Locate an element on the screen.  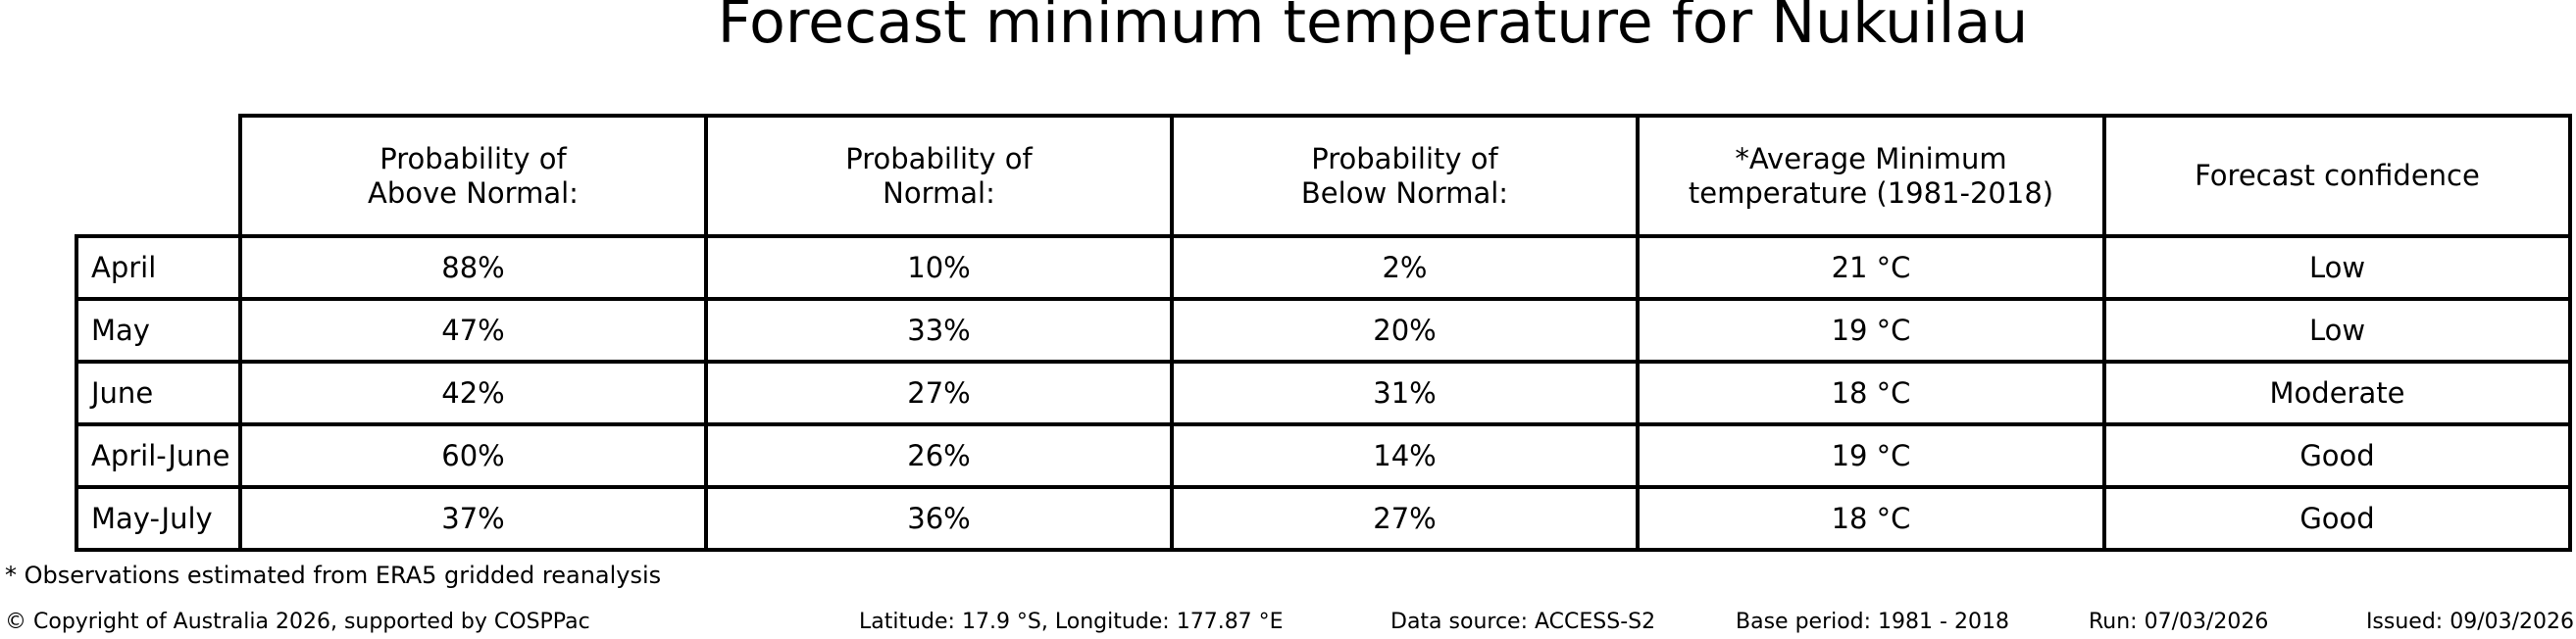
table-row-april: April 88% 10% 2% 21 °C Low is located at coordinates (1323, 267).